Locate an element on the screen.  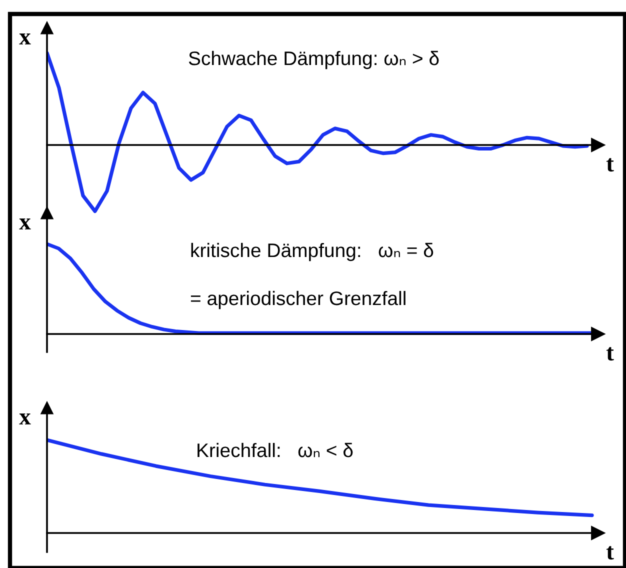
annotation: Kriechfall: ωₙ < δ is located at coordinates (275, 450).